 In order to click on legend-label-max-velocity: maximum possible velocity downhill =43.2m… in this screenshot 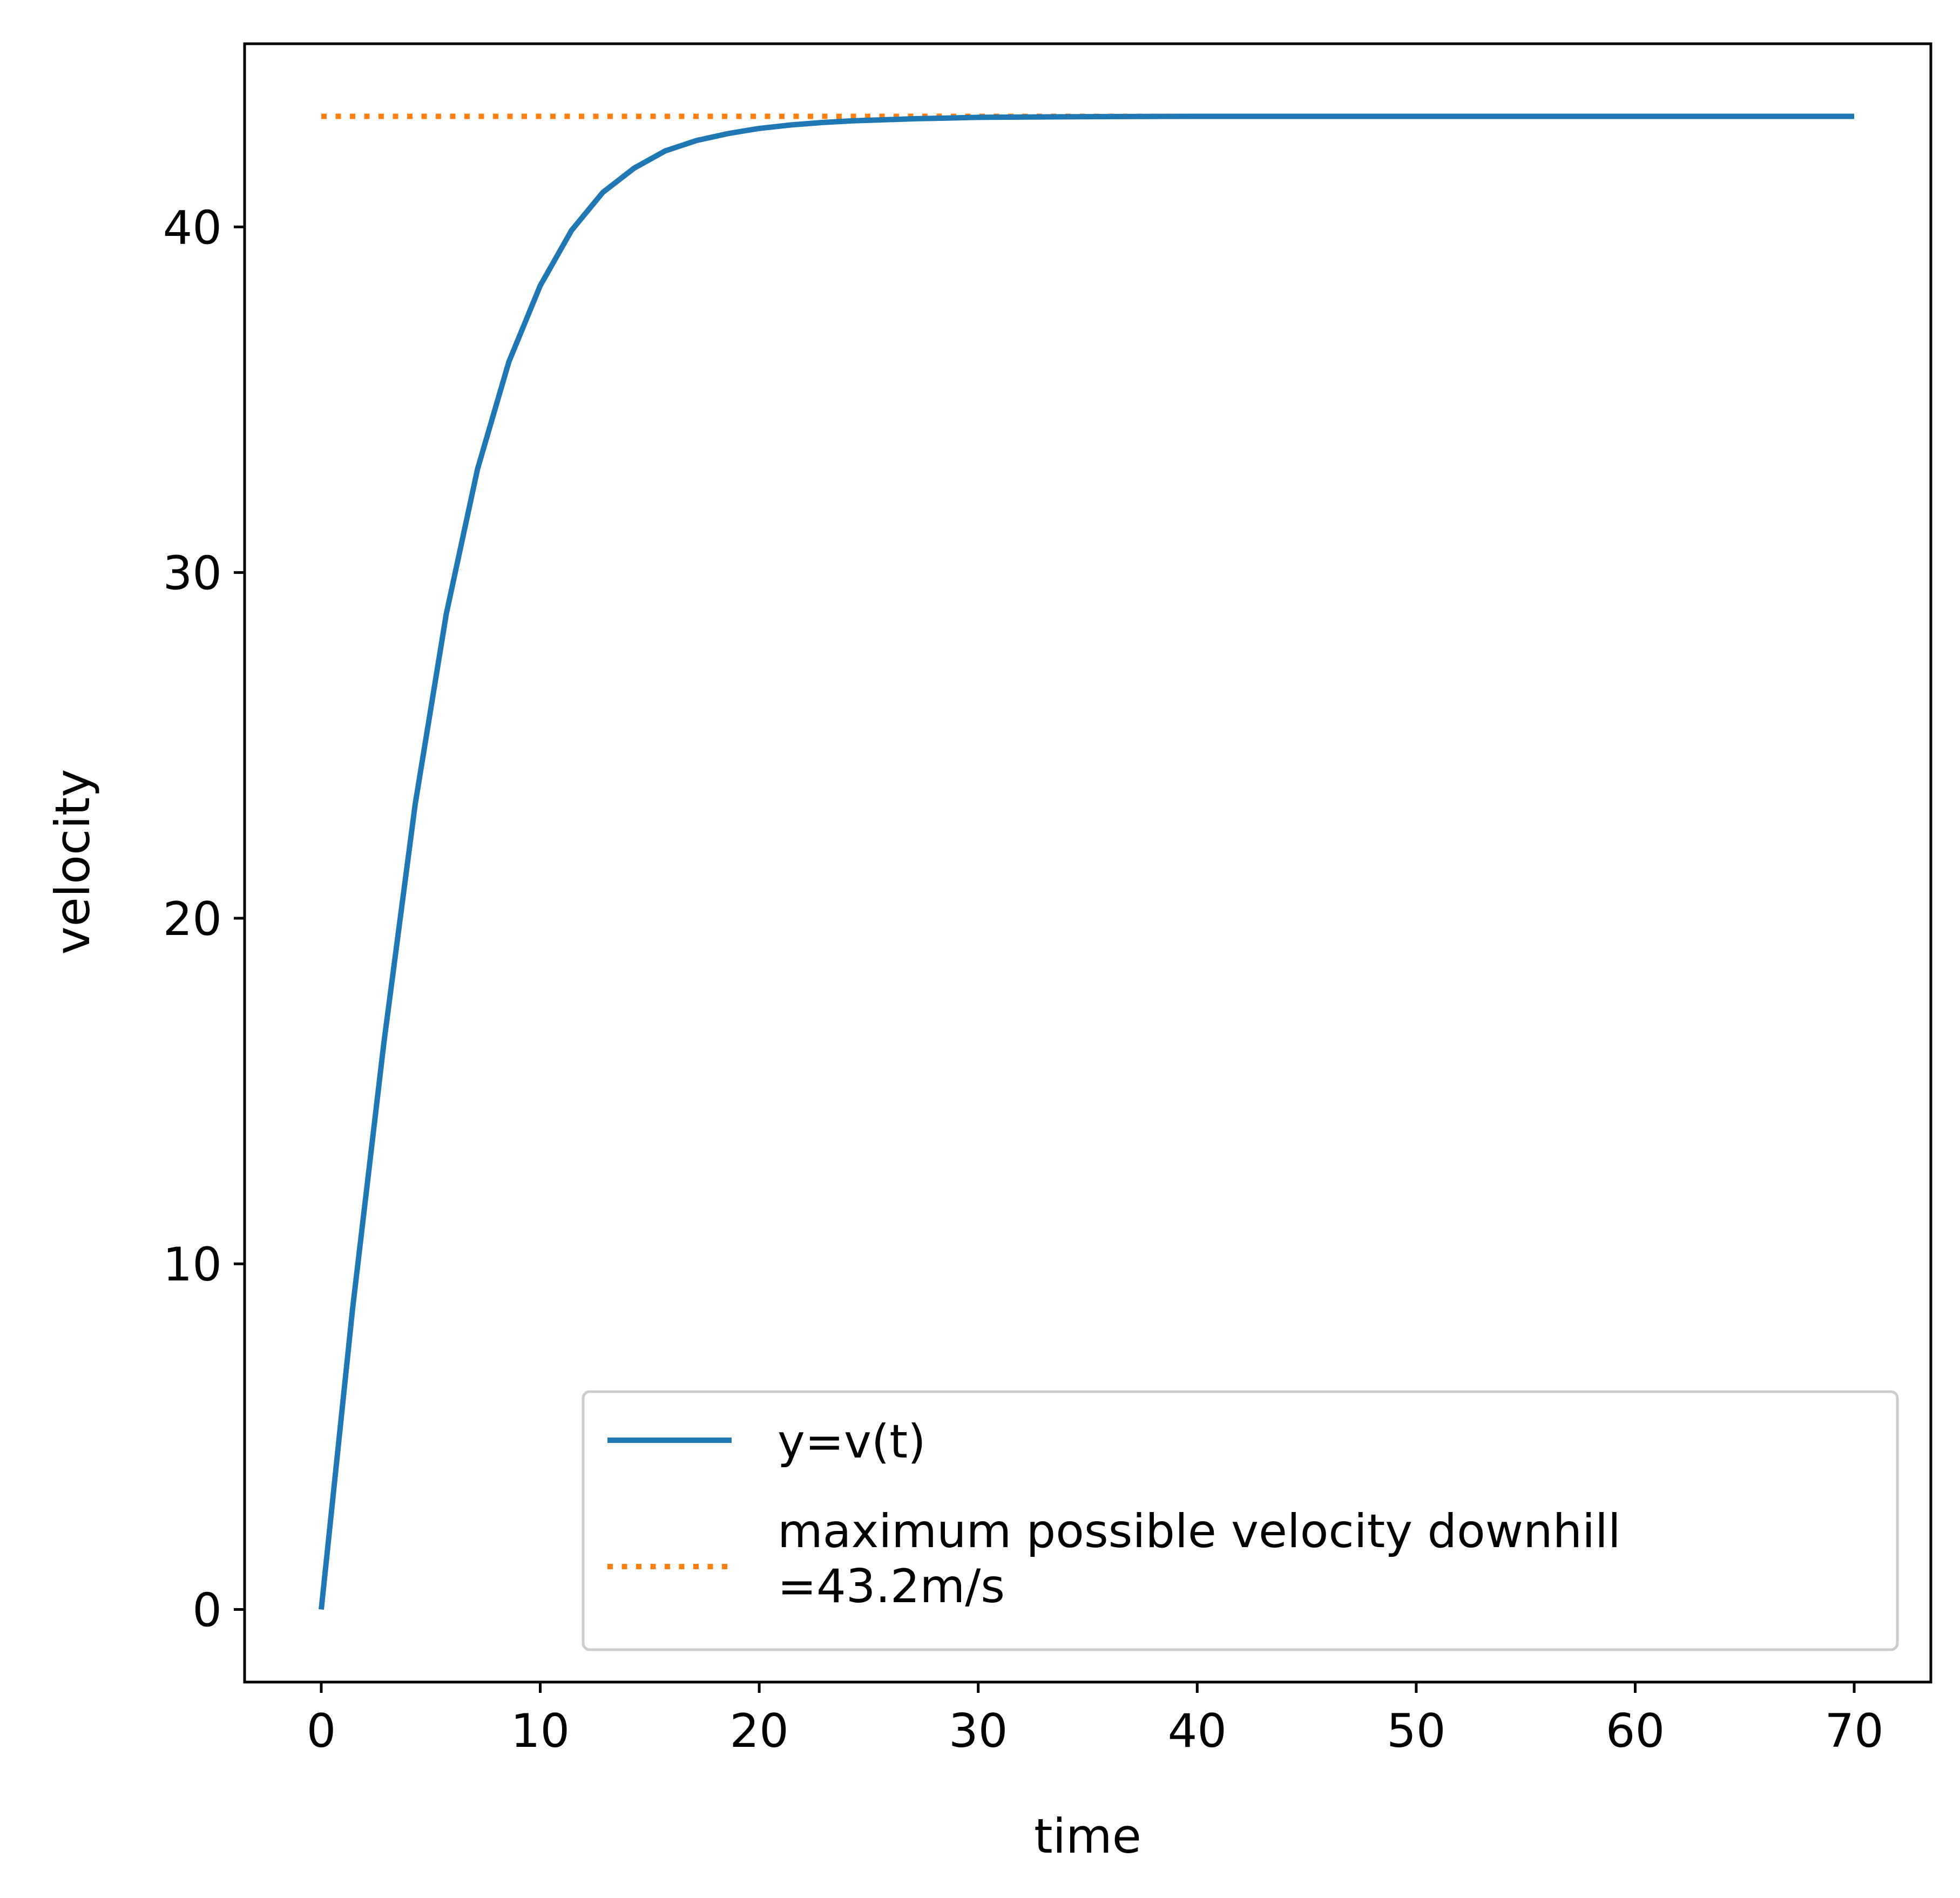, I will do `click(1199, 1559)`.